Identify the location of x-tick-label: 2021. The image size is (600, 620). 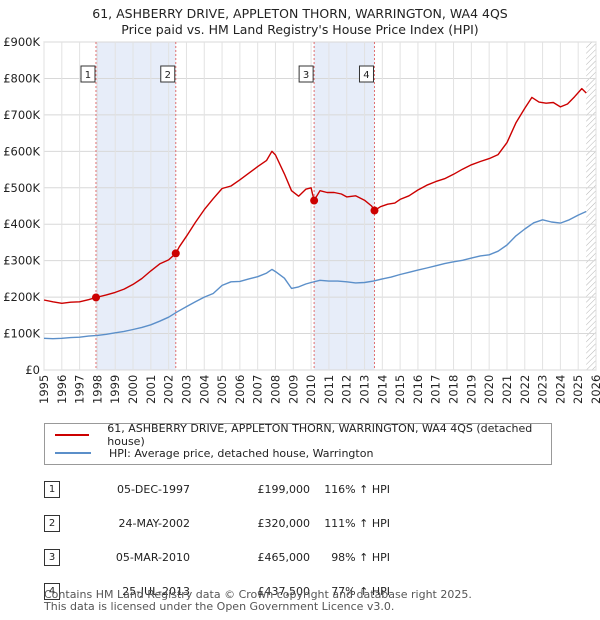
(507, 389).